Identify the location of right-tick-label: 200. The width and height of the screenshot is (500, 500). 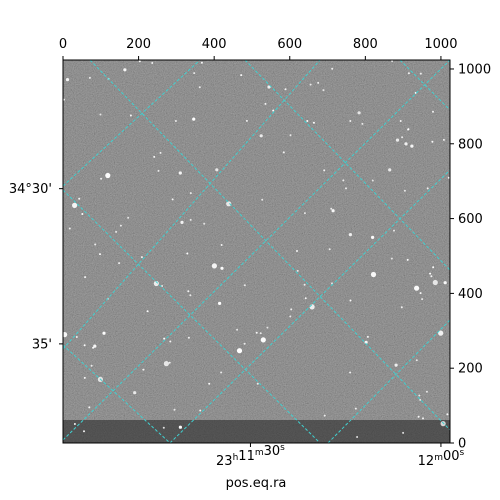
(470, 369).